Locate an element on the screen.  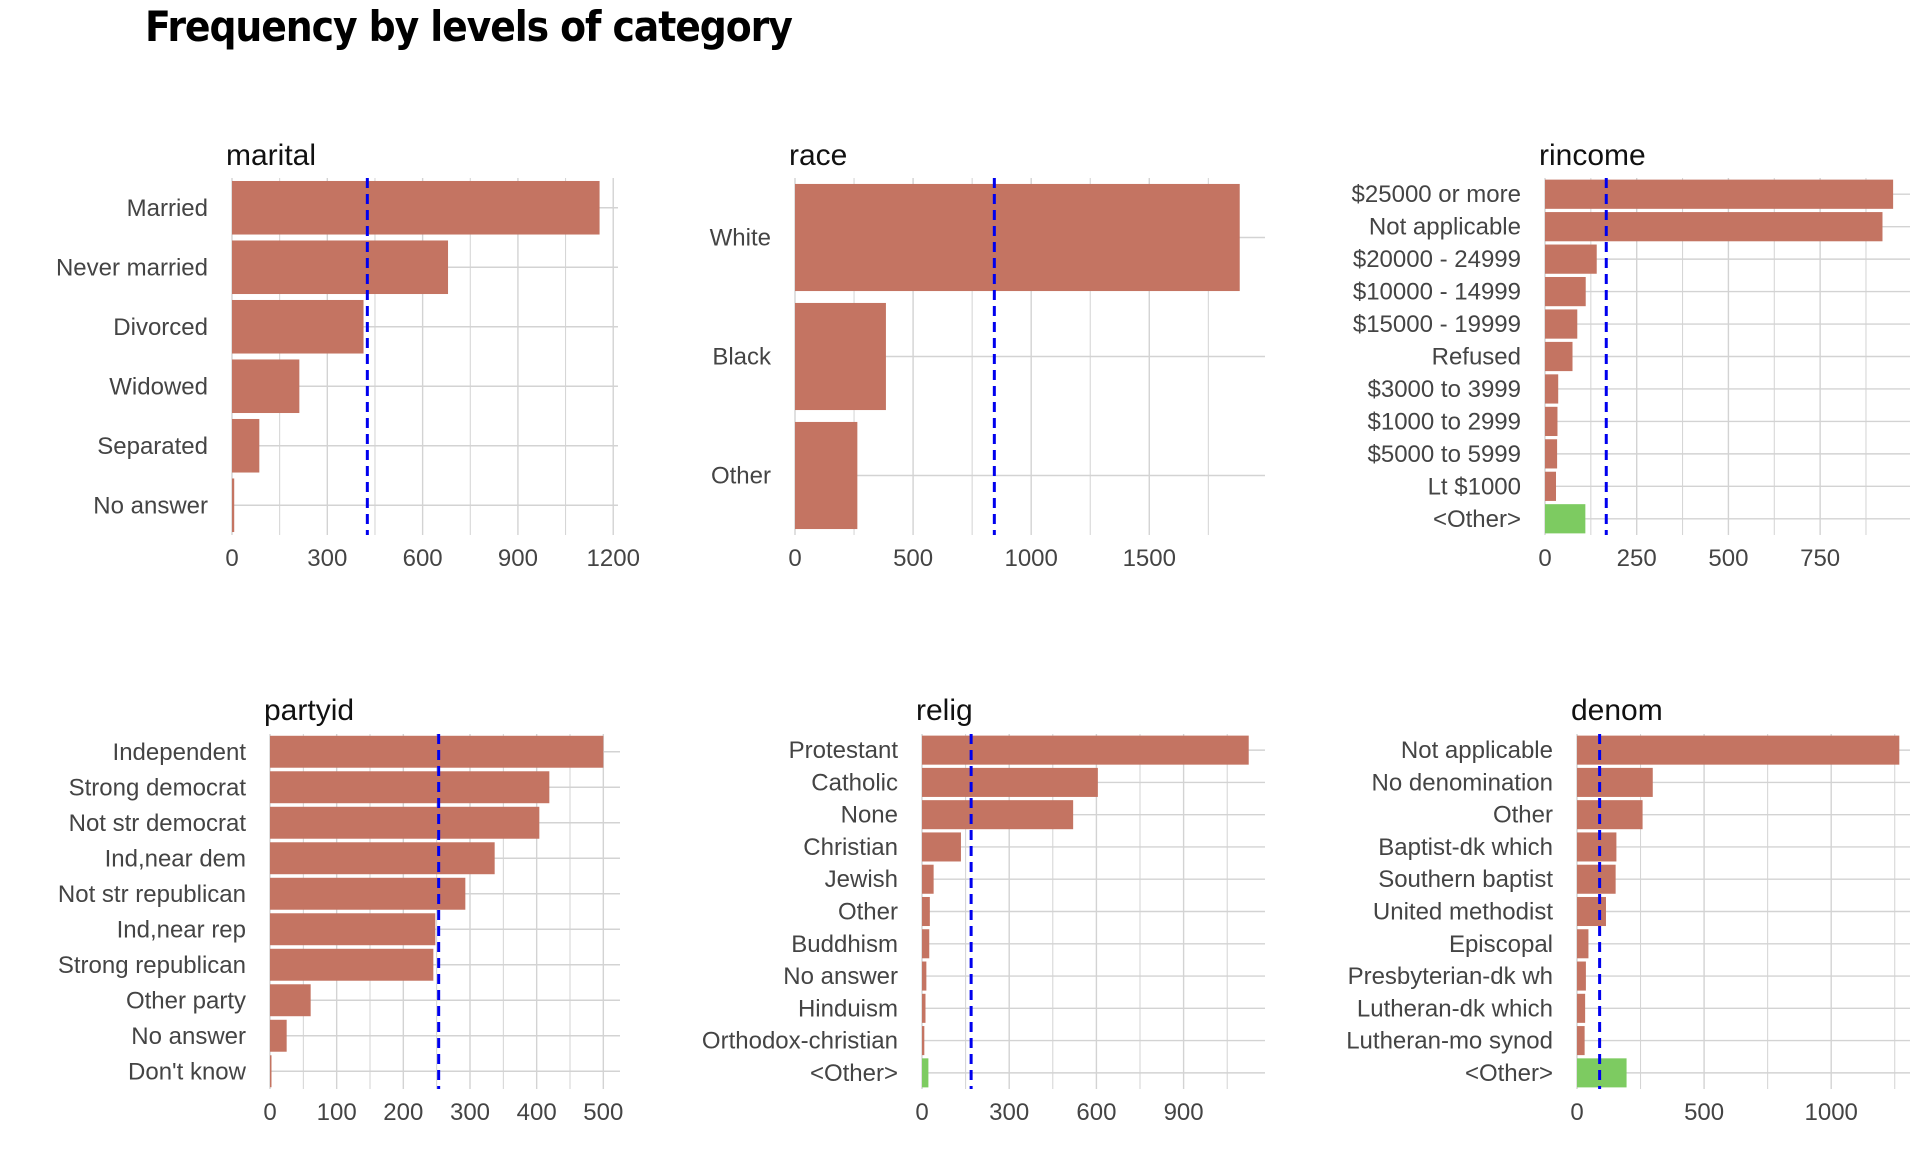
tick-label: 300 is located at coordinates (470, 1112).